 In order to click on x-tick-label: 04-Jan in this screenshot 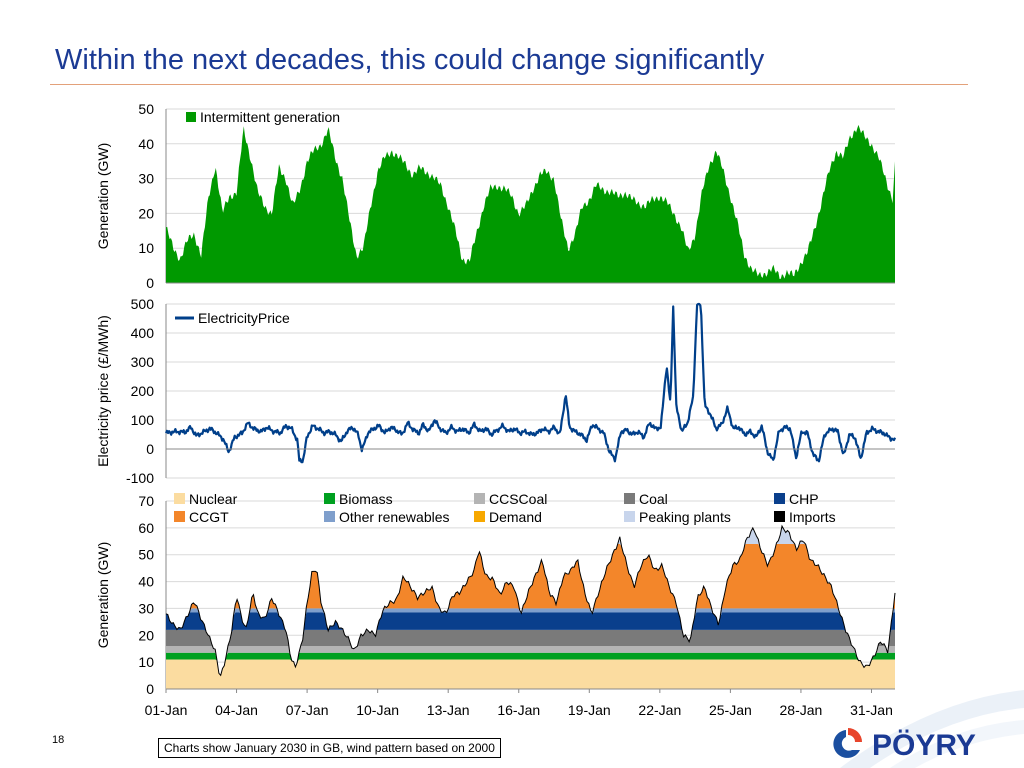, I will do `click(236, 710)`.